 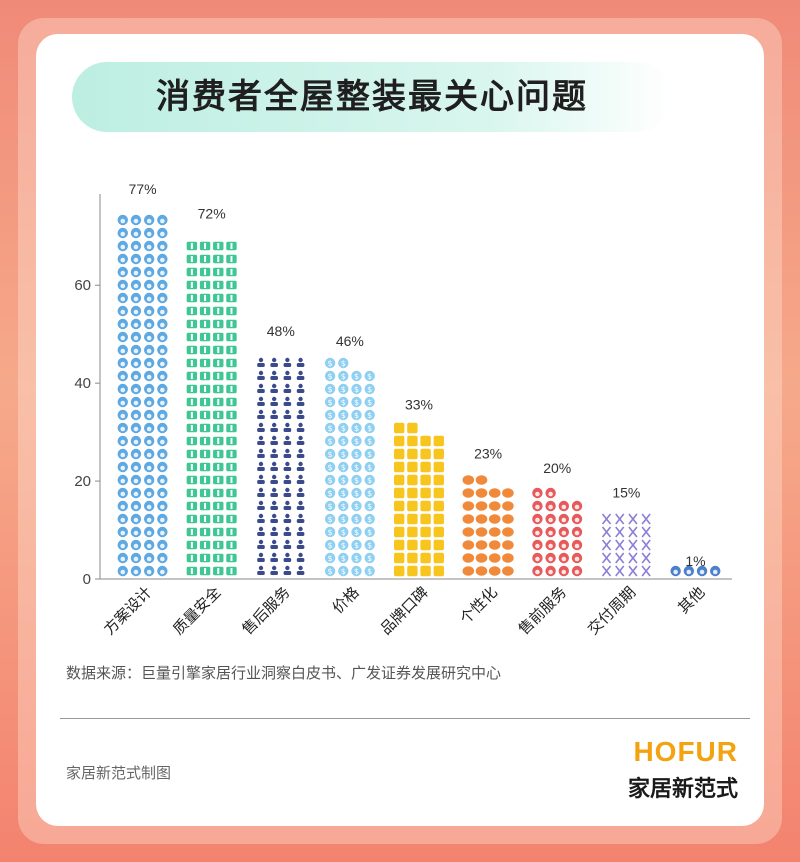 I want to click on y-tick-label: 40, so click(x=82, y=383).